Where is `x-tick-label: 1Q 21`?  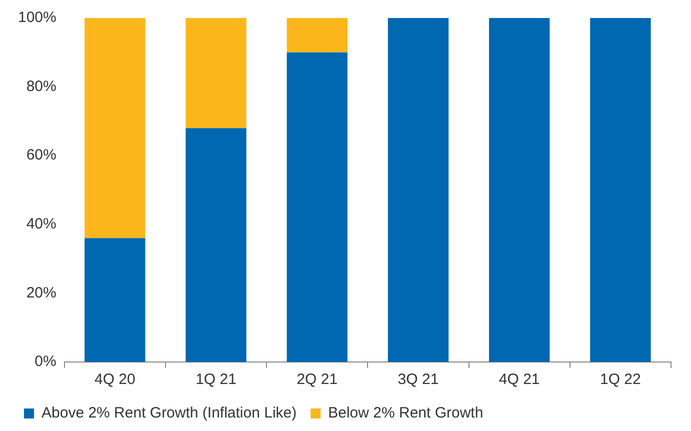 x-tick-label: 1Q 21 is located at coordinates (216, 379).